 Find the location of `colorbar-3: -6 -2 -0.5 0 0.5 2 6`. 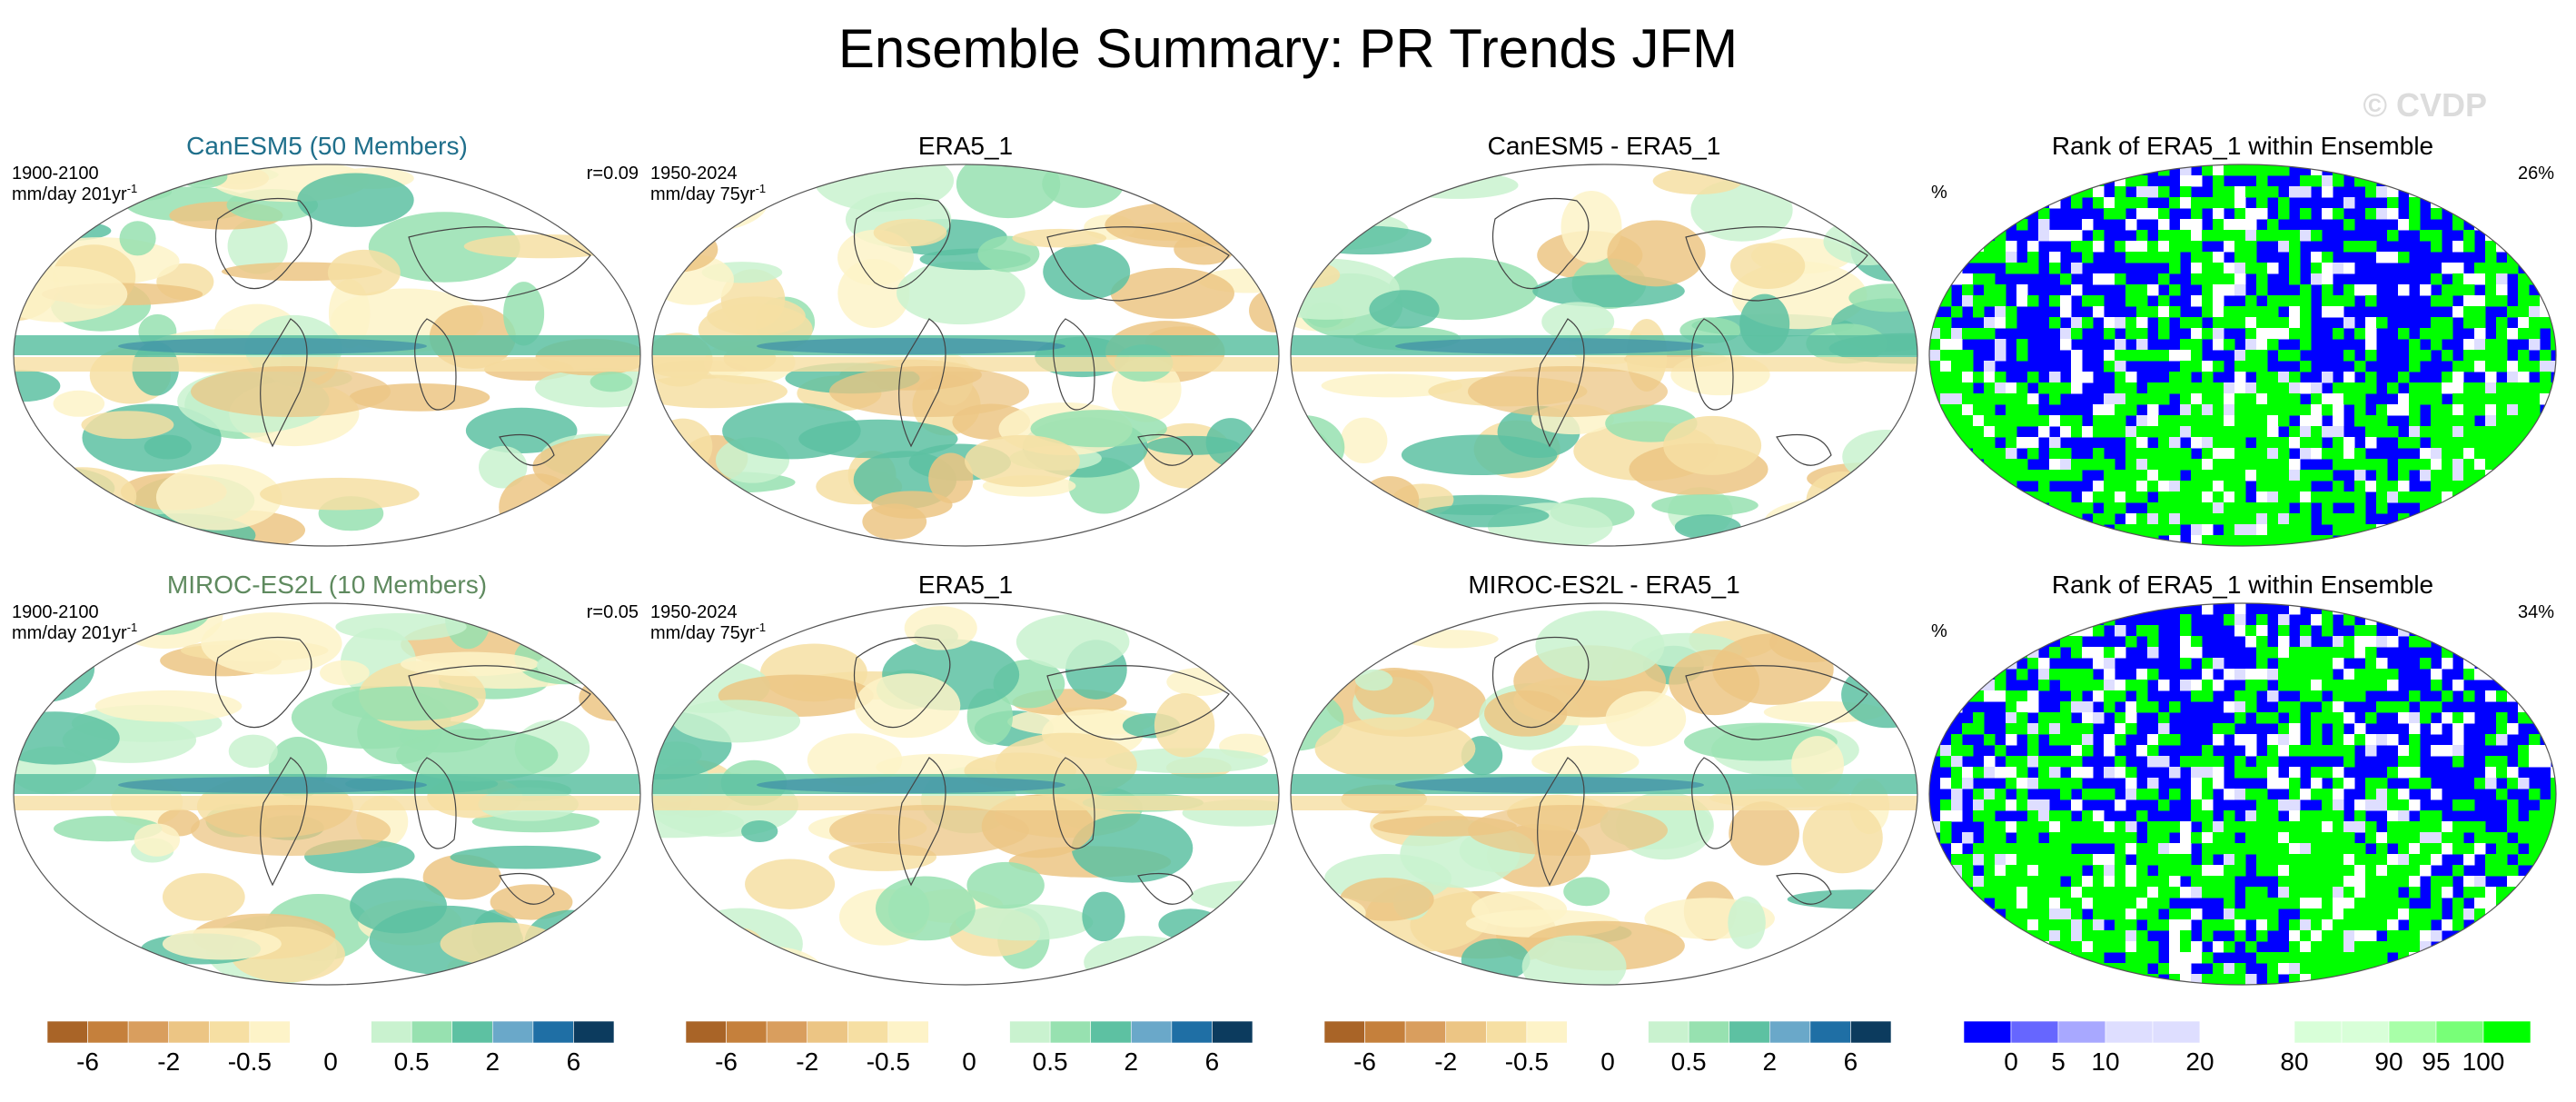

colorbar-3: -6 -2 -0.5 0 0.5 2 6 is located at coordinates (1607, 1048).